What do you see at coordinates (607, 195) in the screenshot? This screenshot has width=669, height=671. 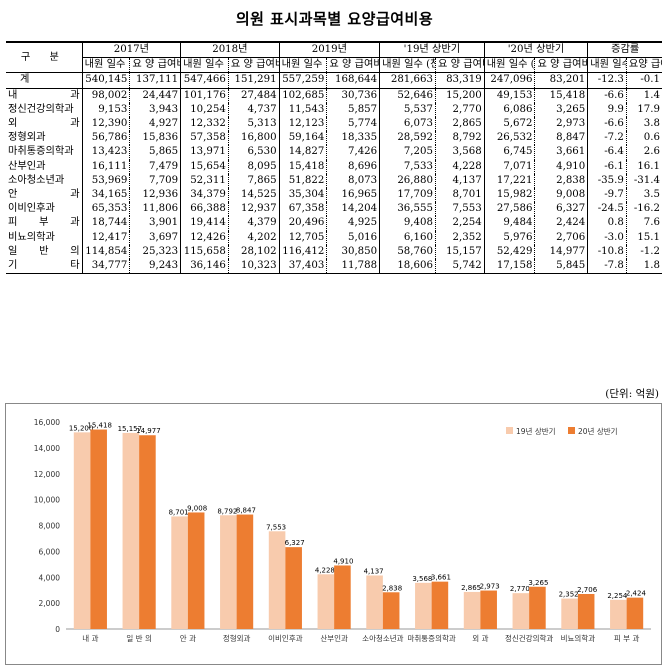 I see `table-cell: -9.7` at bounding box center [607, 195].